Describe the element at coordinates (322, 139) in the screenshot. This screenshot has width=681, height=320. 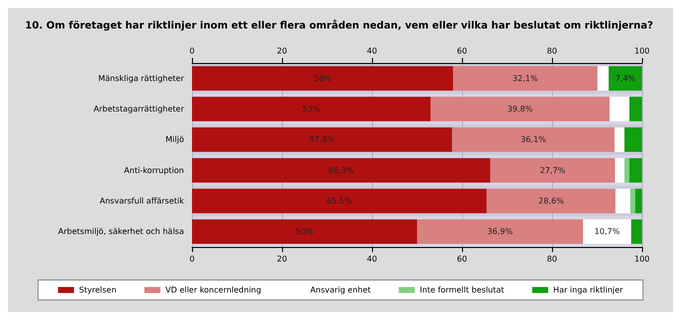
I see `data-label: 57,8%` at that location.